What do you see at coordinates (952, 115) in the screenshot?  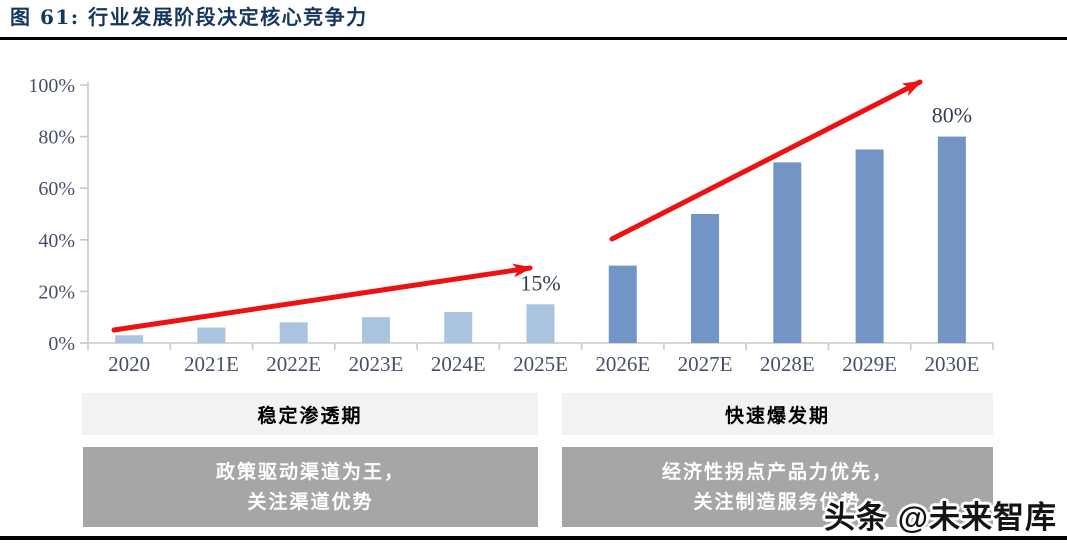 I see `data-label-2030E: 80%` at bounding box center [952, 115].